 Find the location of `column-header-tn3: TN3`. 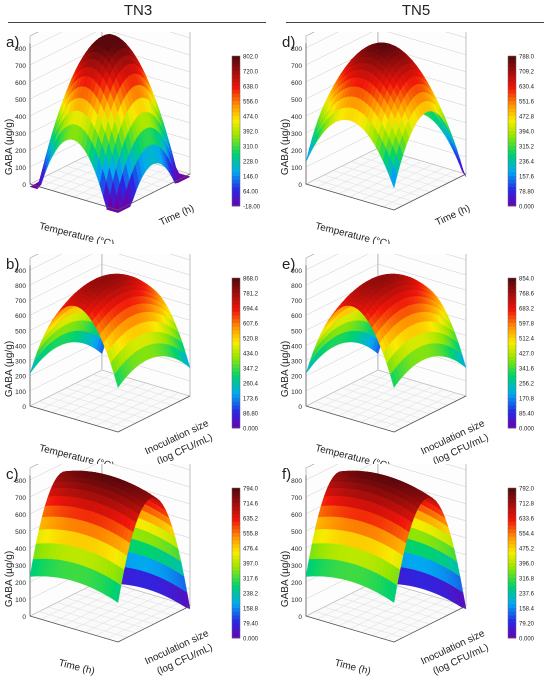

column-header-tn3: TN3 is located at coordinates (138, 10).